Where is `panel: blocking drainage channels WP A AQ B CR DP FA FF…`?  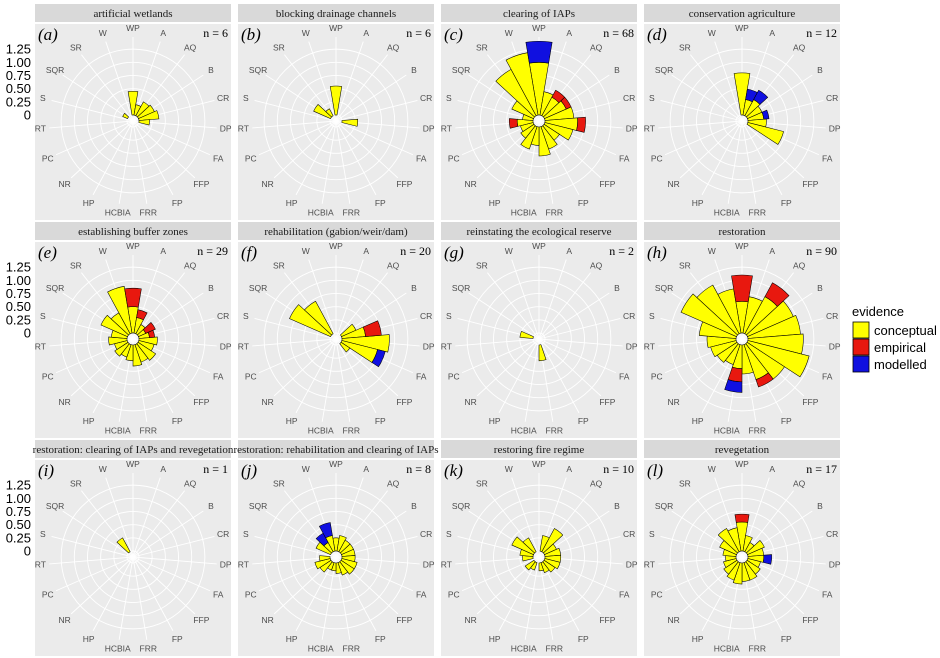
panel: blocking drainage channels WP A AQ B CR DP FA FF… is located at coordinates (336, 112).